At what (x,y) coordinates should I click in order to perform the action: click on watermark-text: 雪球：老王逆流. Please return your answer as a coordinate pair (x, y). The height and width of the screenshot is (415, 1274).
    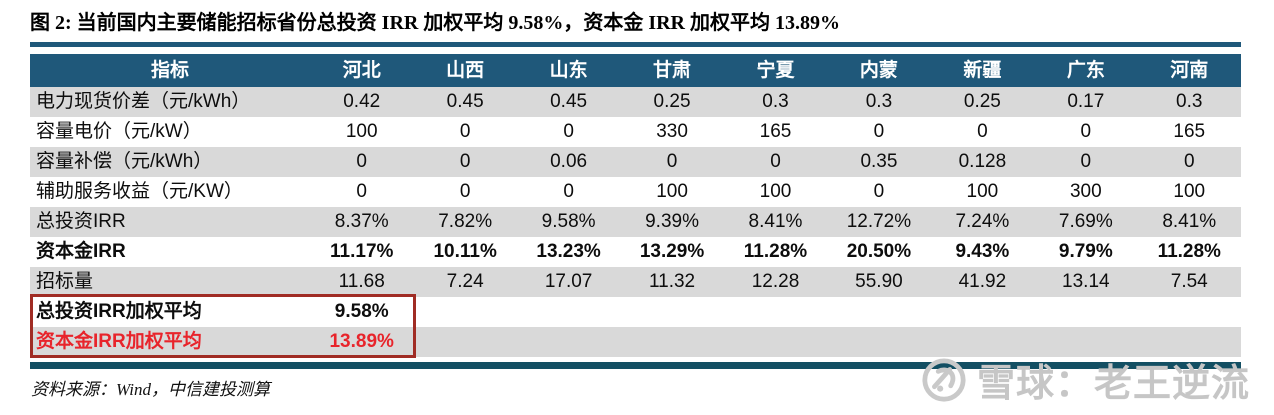
    Looking at the image, I should click on (1114, 384).